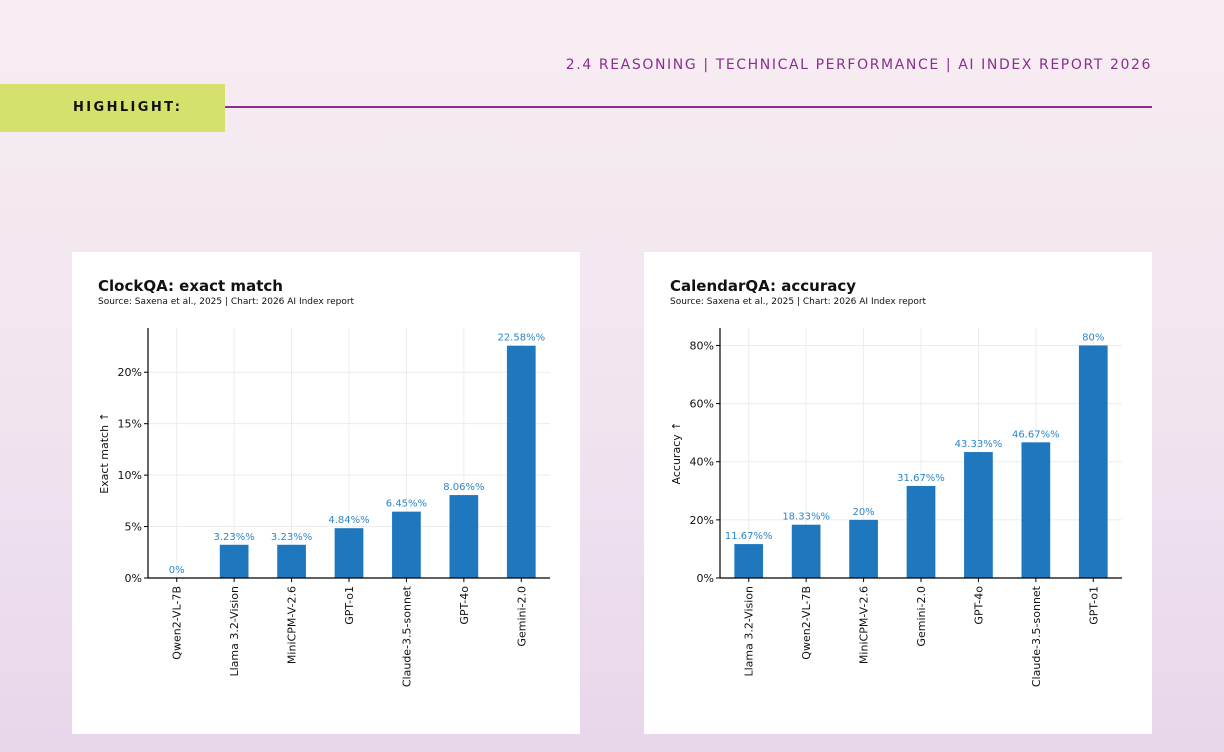 The height and width of the screenshot is (752, 1224). I want to click on y-tick-label: 60%, so click(702, 404).